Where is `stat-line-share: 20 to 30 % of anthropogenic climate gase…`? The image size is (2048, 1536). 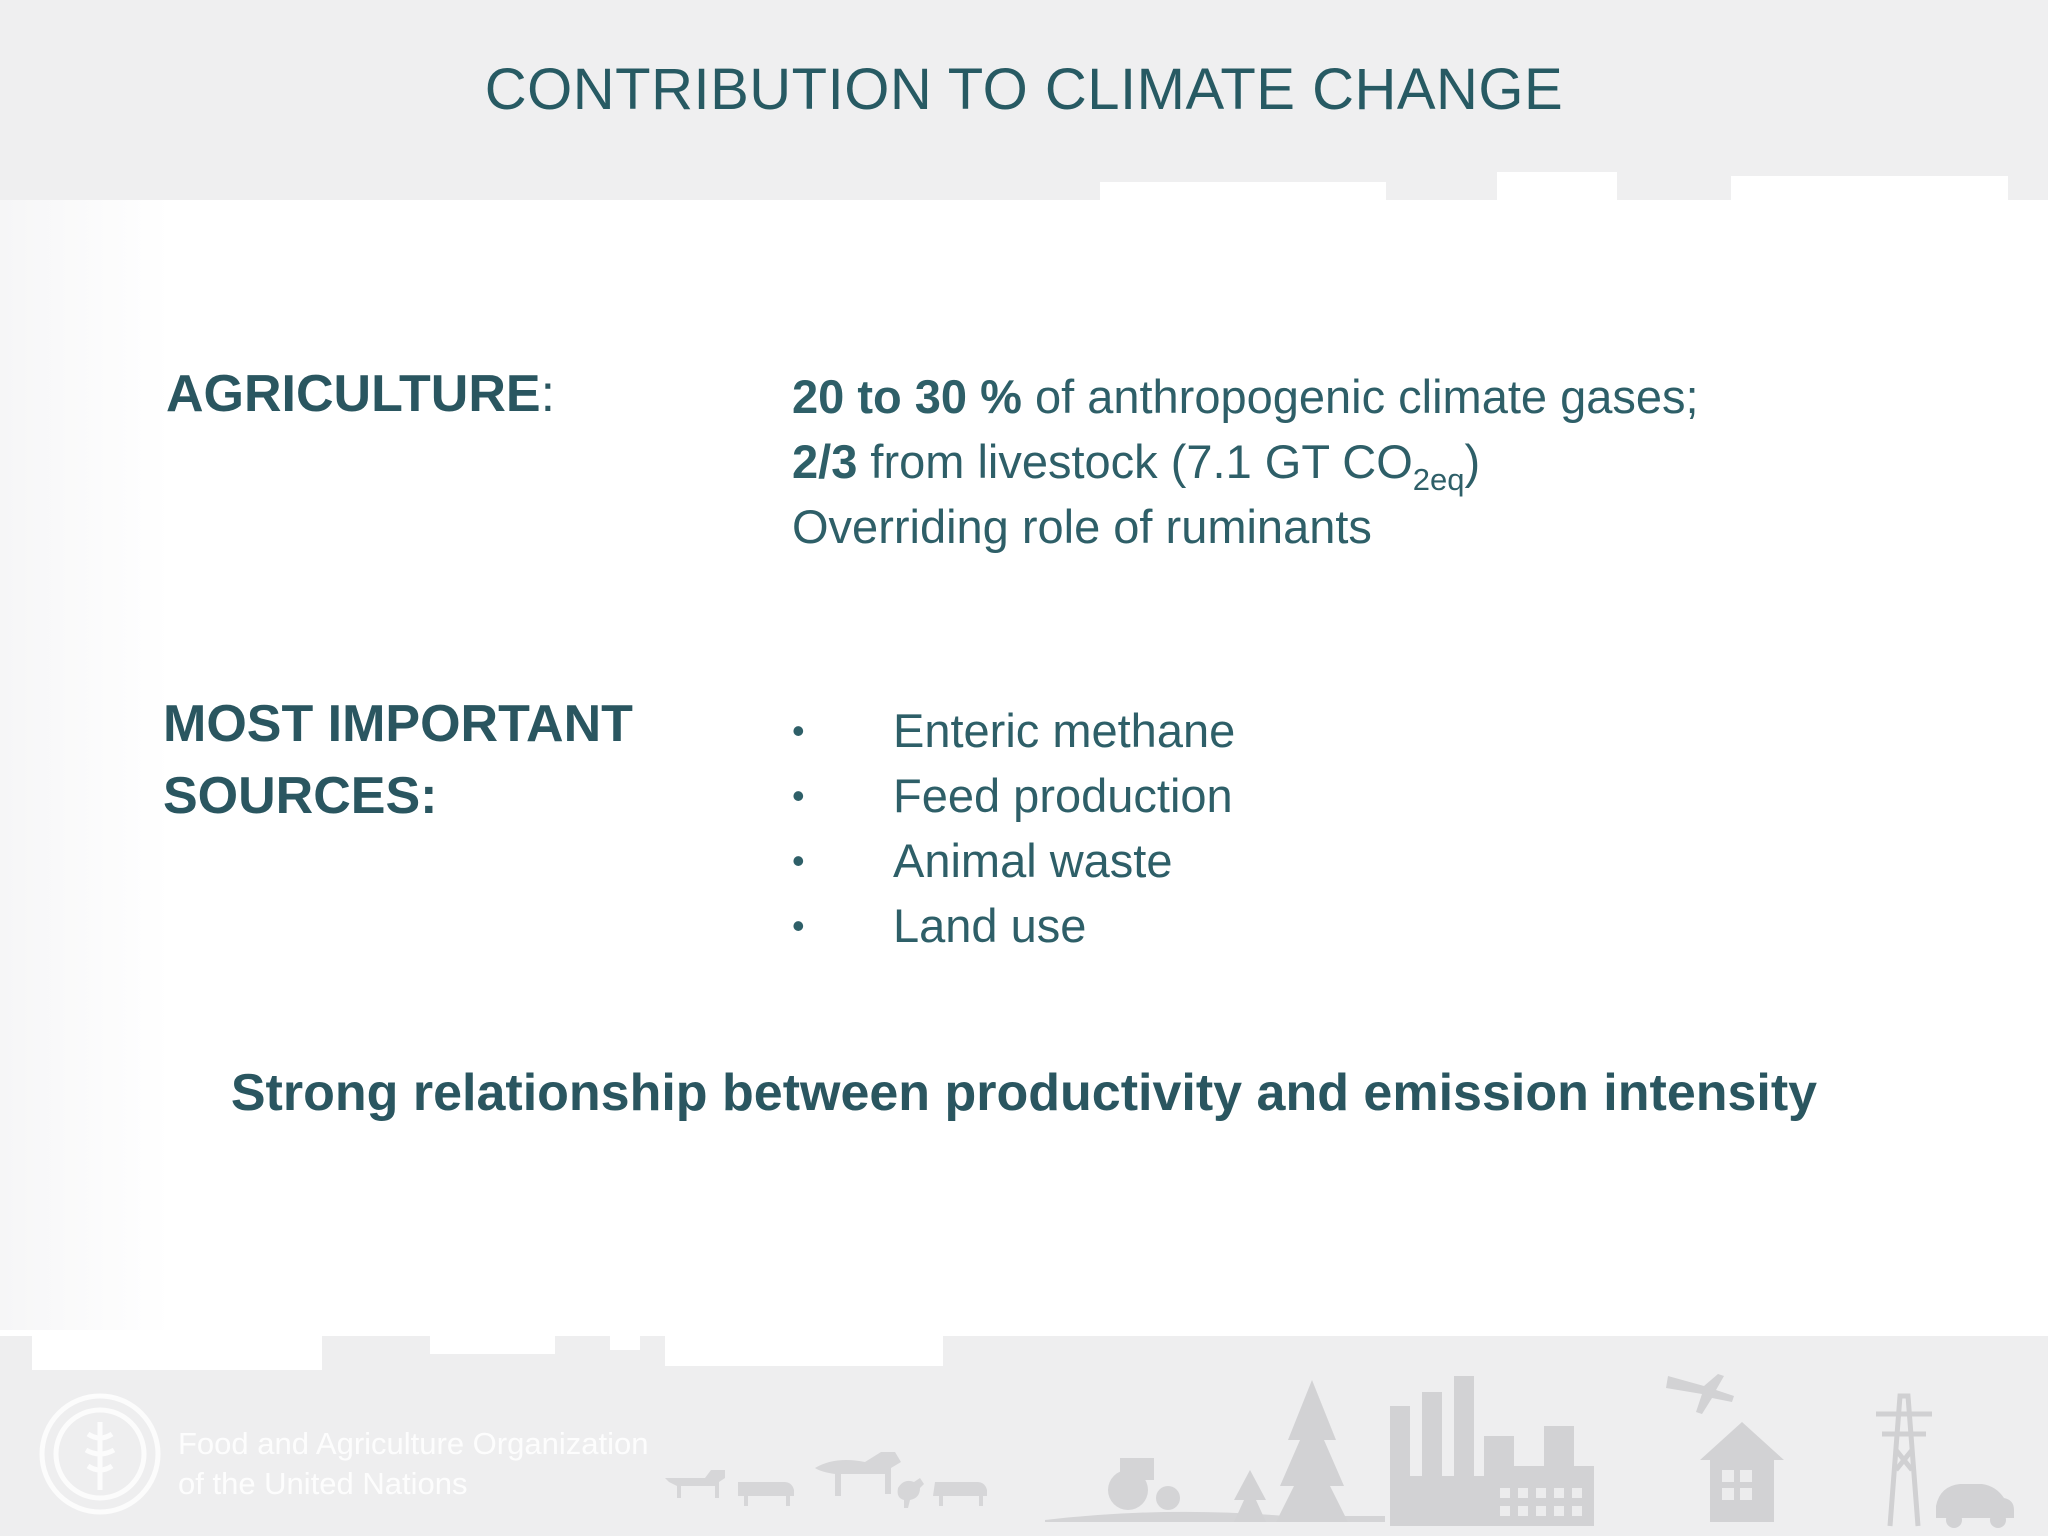 stat-line-share: 20 to 30 % of anthropogenic climate gase… is located at coordinates (1245, 396).